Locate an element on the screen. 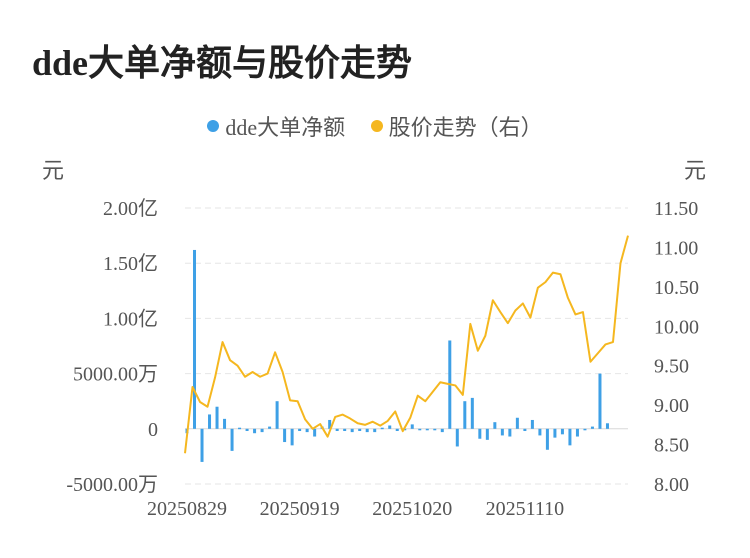 The width and height of the screenshot is (750, 558). right-tick-label: 10.50 is located at coordinates (676, 288).